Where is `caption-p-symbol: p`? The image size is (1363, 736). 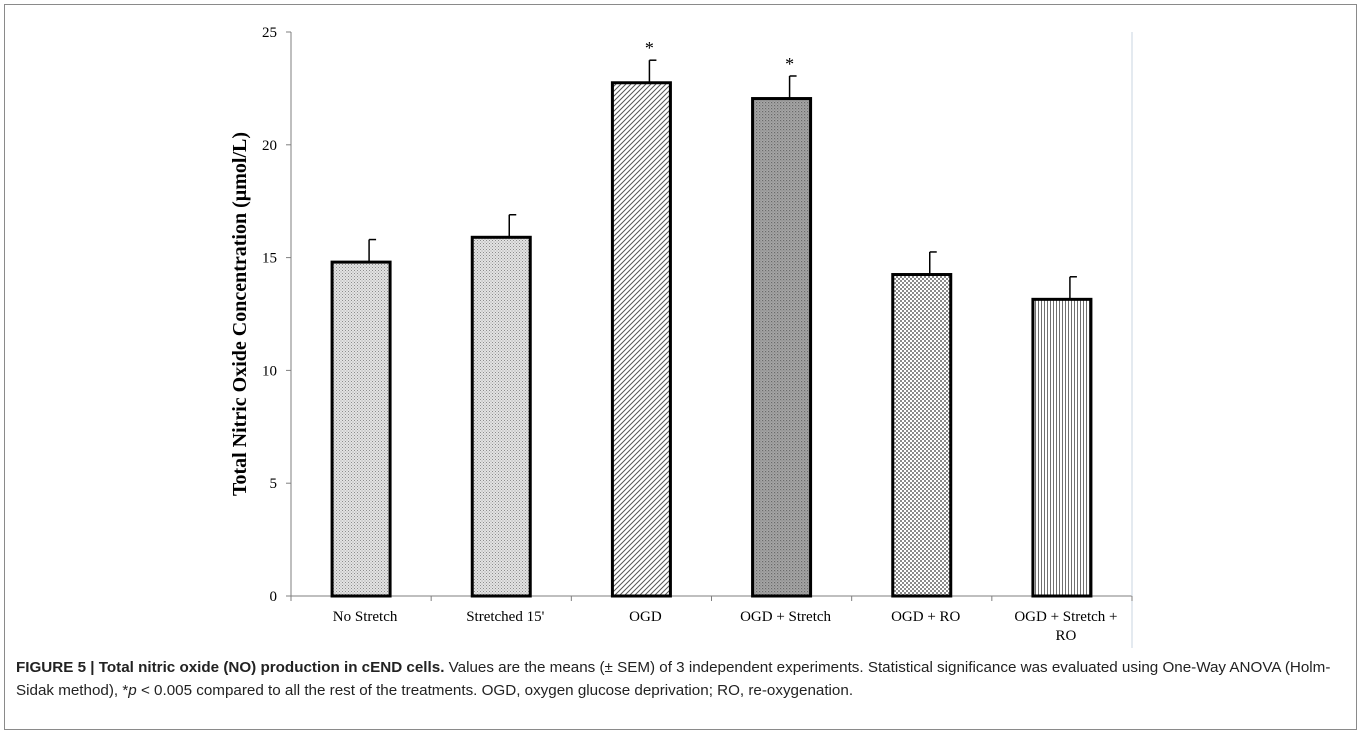 caption-p-symbol: p is located at coordinates (132, 690).